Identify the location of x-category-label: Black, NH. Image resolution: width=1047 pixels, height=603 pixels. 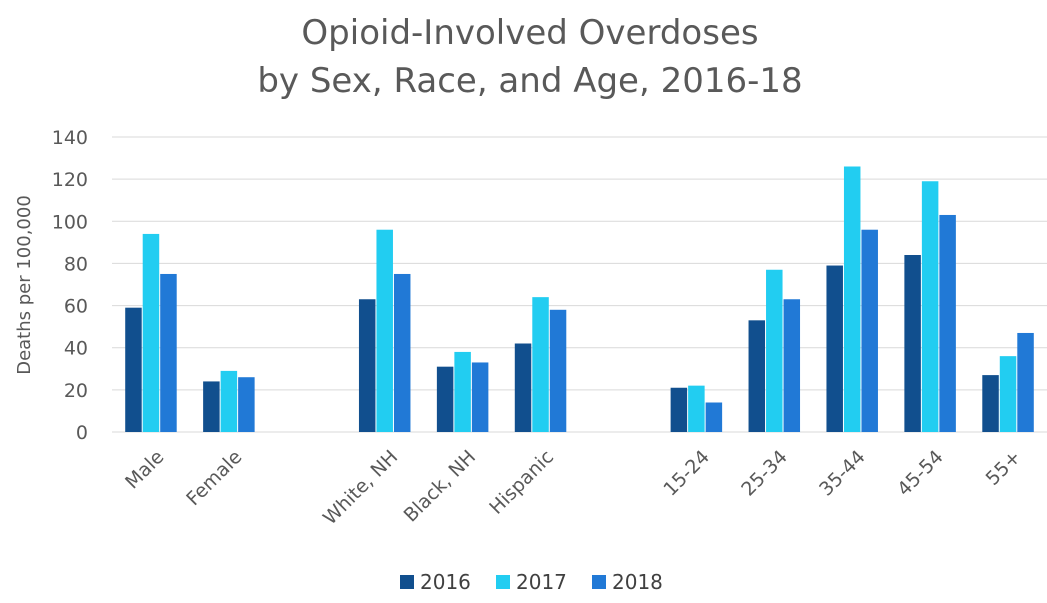
(440, 486).